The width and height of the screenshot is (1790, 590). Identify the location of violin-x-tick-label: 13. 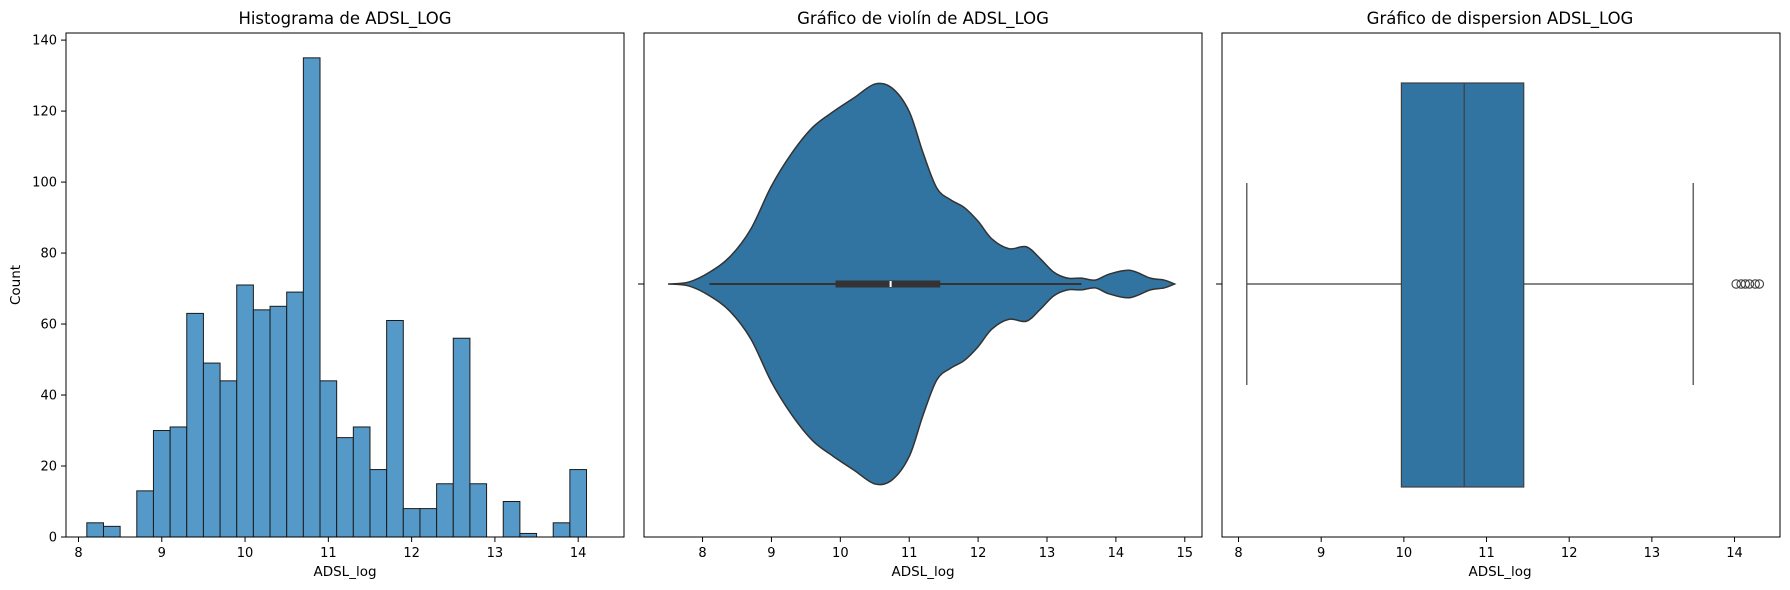
(1047, 553).